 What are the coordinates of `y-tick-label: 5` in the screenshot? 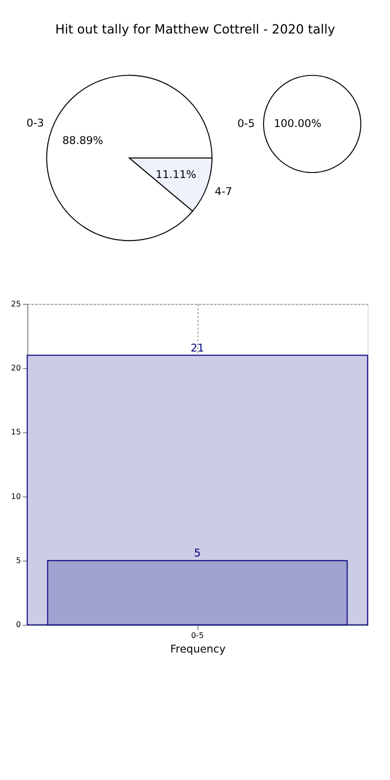 It's located at (18, 561).